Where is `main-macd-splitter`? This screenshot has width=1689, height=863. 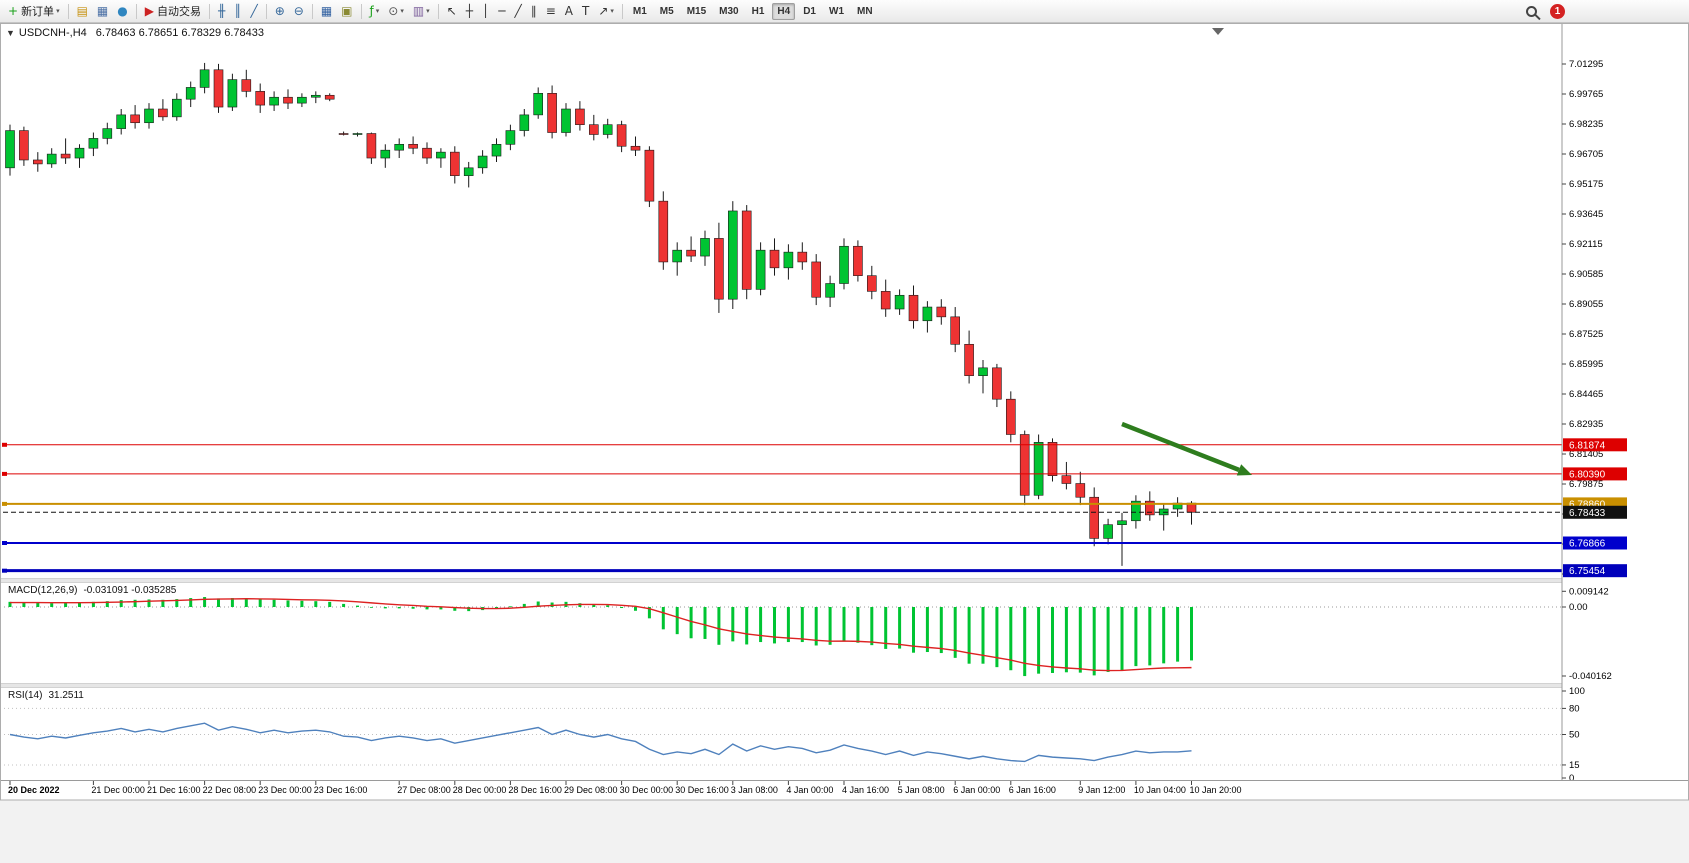 main-macd-splitter is located at coordinates (844, 580).